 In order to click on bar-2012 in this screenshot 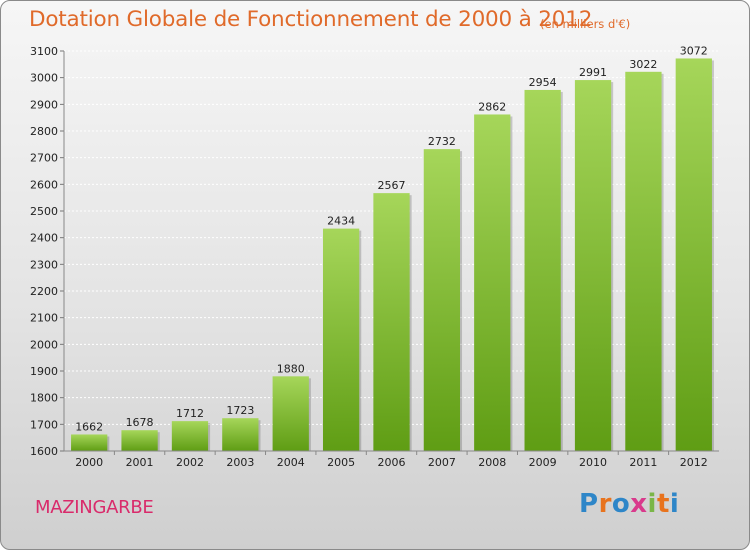, I will do `click(693, 254)`.